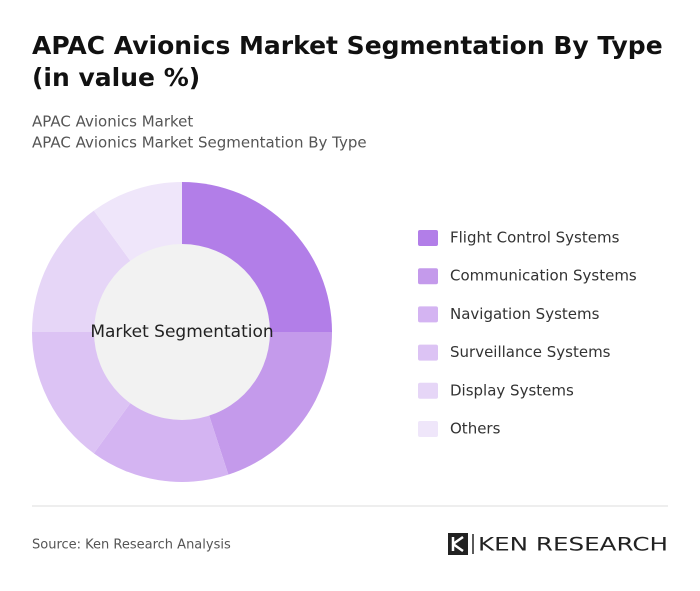 This screenshot has width=700, height=591. What do you see at coordinates (525, 314) in the screenshot?
I see `legend-label: Navigation Systems` at bounding box center [525, 314].